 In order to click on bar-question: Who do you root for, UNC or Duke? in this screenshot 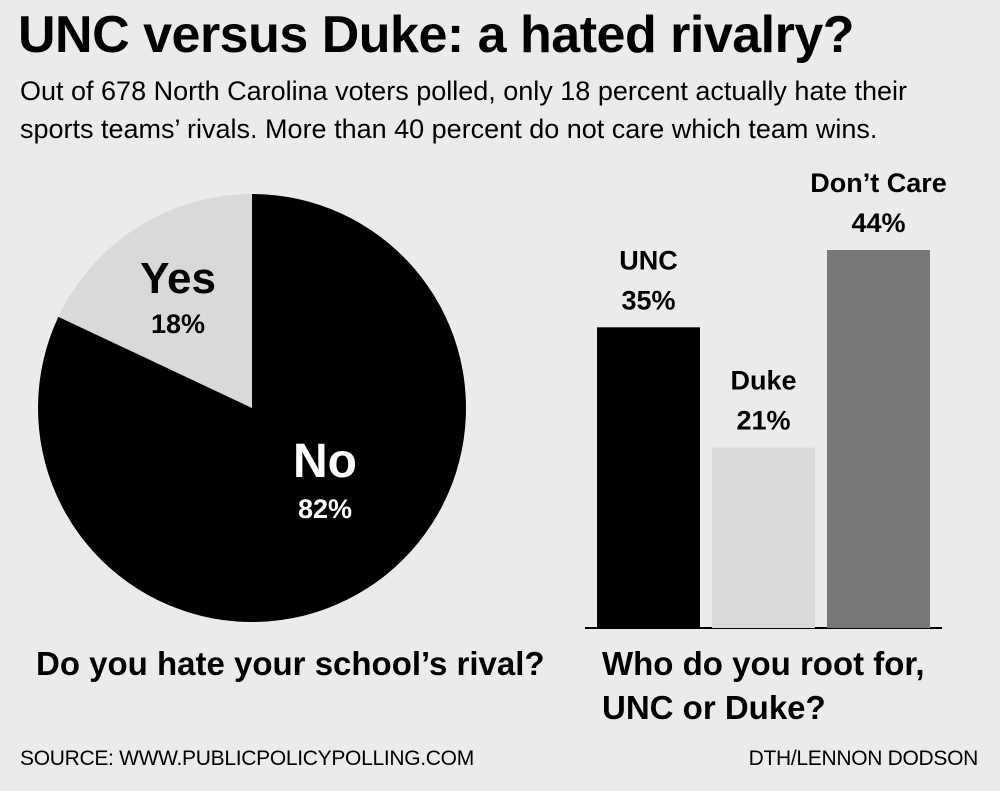, I will do `click(763, 686)`.